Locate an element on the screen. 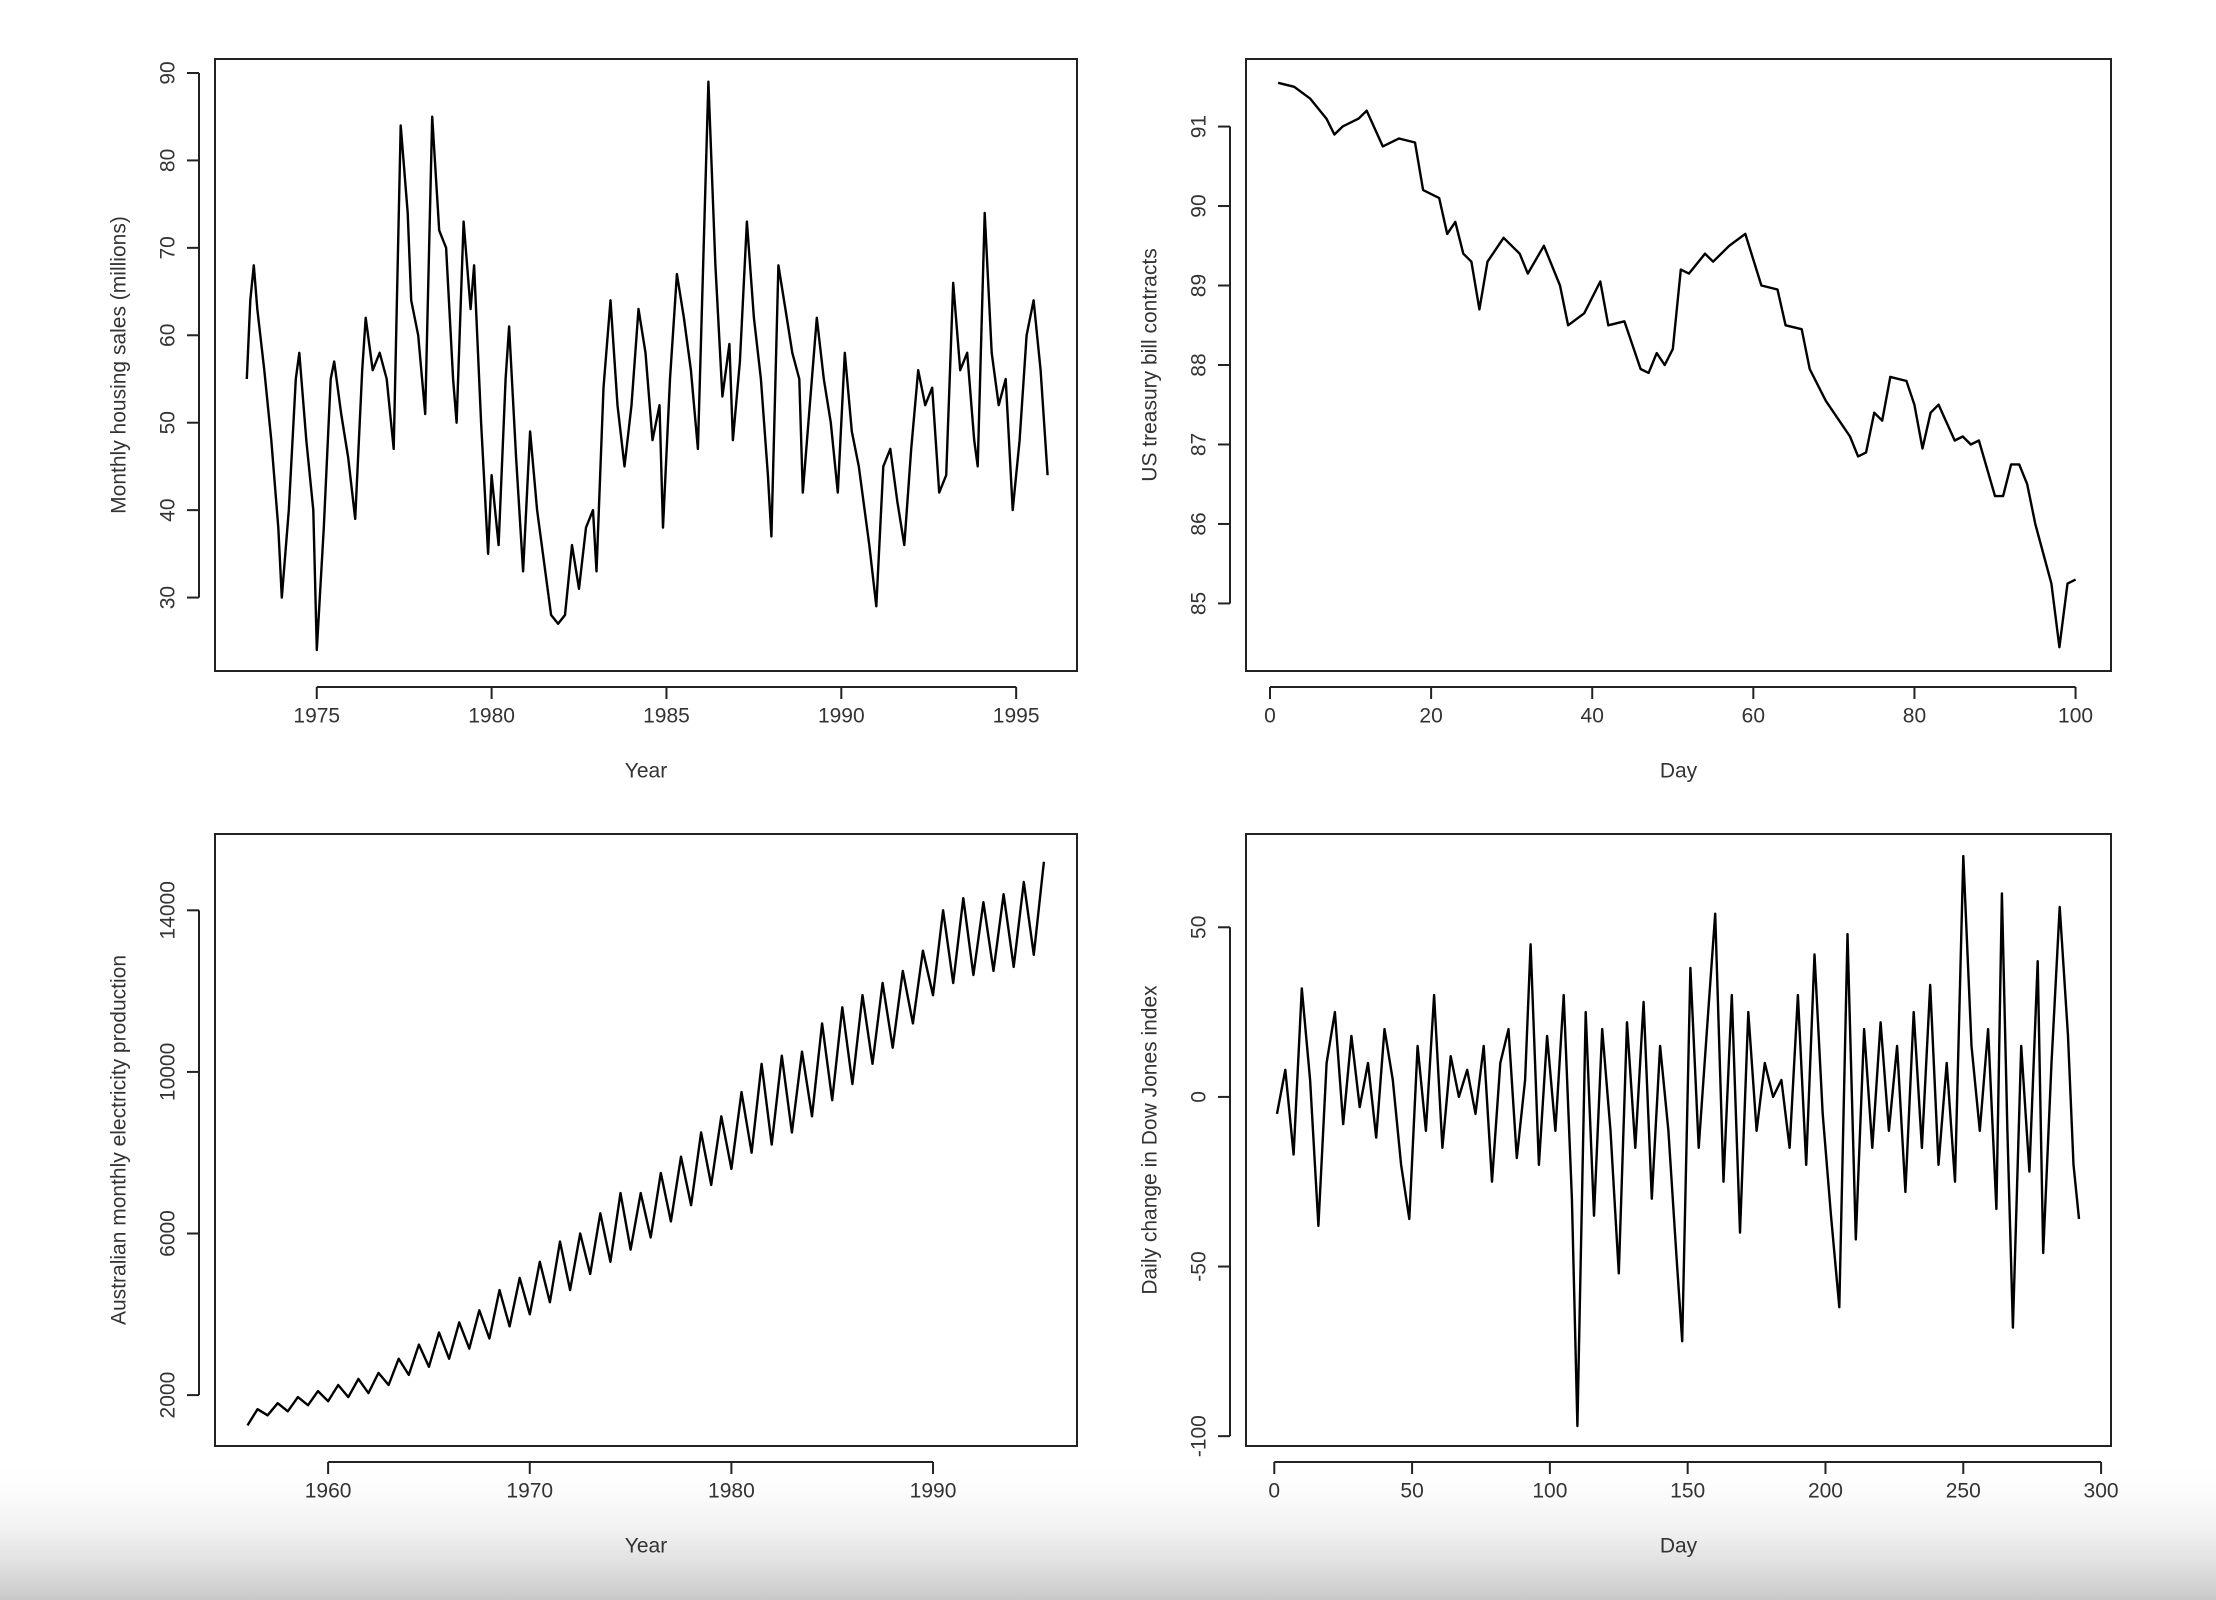 This screenshot has width=2216, height=1600. x-tick-label: 1975 is located at coordinates (316, 716).